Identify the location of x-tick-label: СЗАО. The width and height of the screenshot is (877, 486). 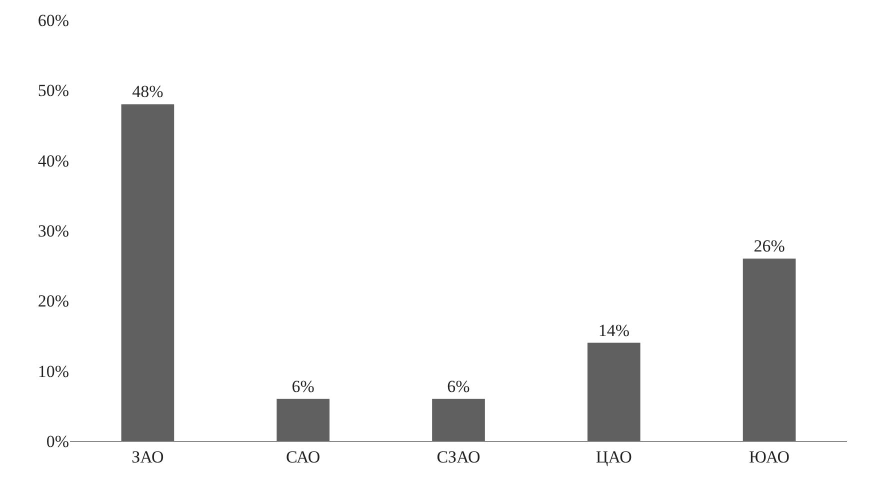
(458, 456).